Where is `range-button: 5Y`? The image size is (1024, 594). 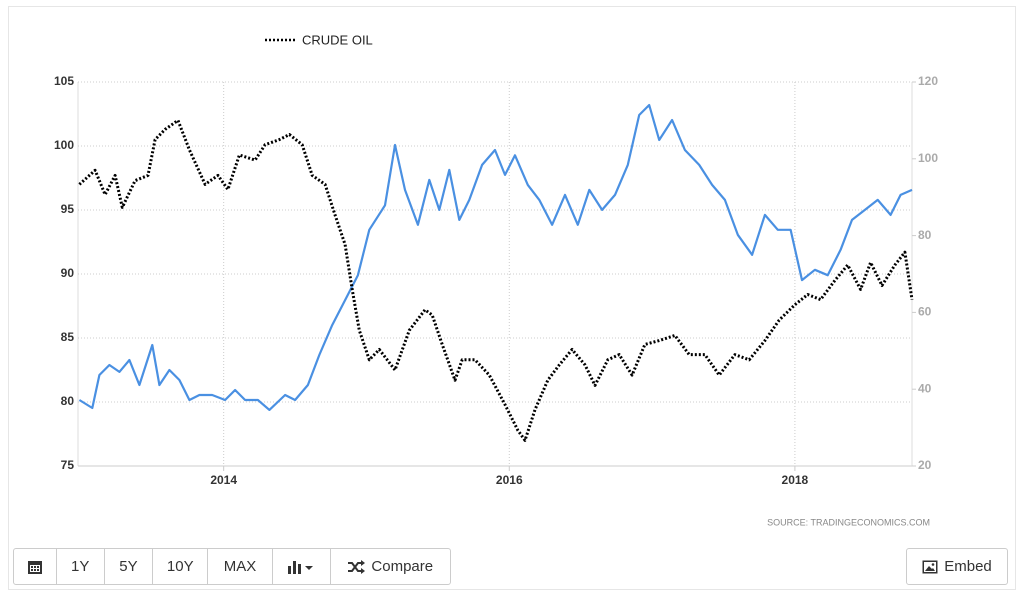
range-button: 5Y is located at coordinates (129, 566).